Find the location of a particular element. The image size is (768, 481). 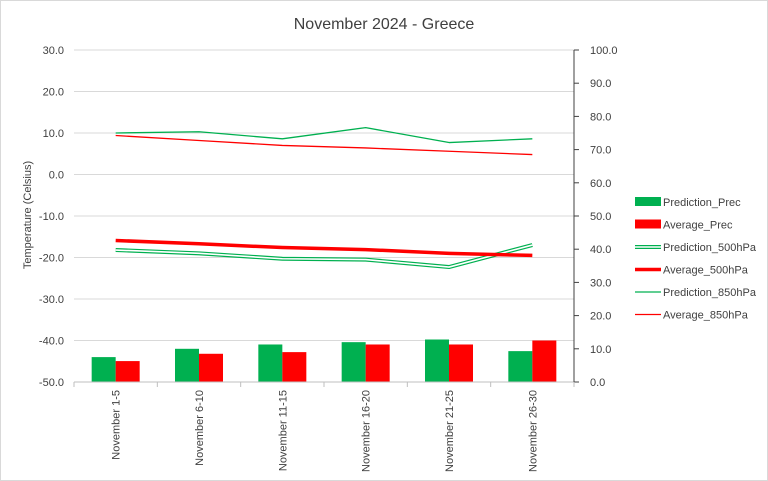

left-axis-ticks: 30.0 20.0 10.0 0.0 -10.0 -20.0 -30.0 -40.0 -50.0 is located at coordinates (51, 217).